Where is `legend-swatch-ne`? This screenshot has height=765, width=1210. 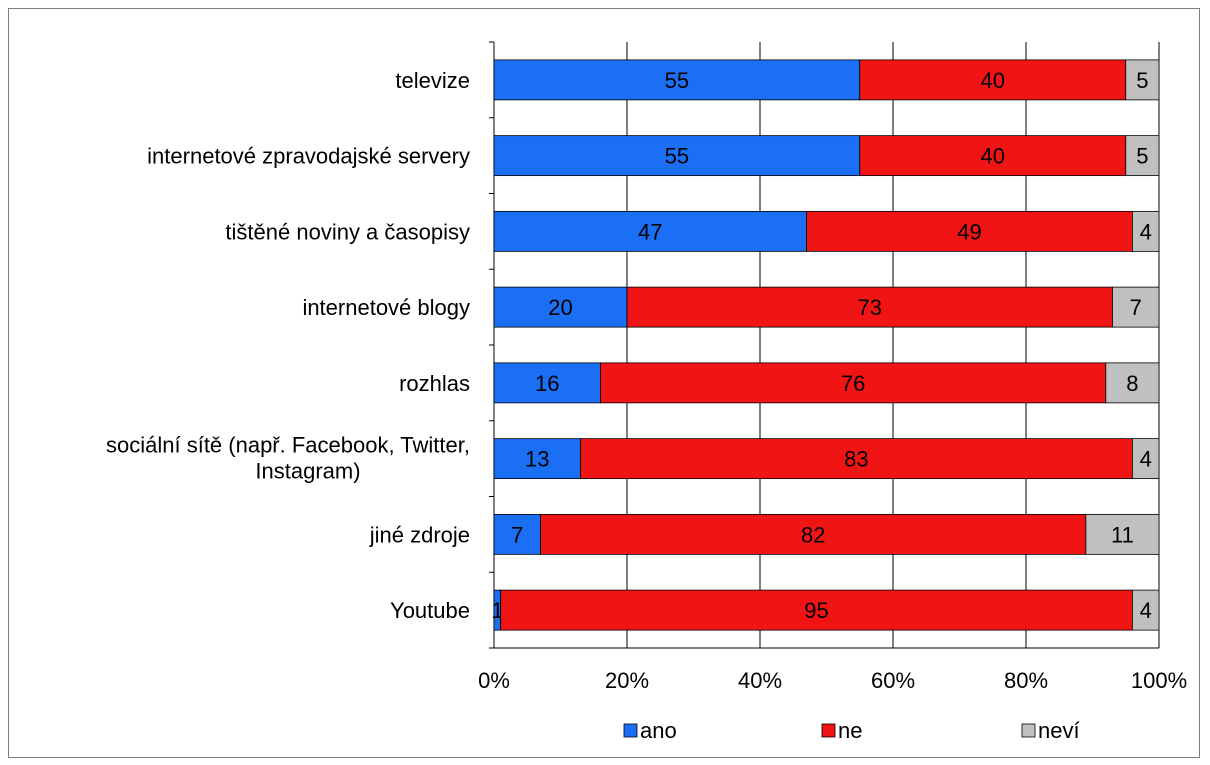 legend-swatch-ne is located at coordinates (828, 730).